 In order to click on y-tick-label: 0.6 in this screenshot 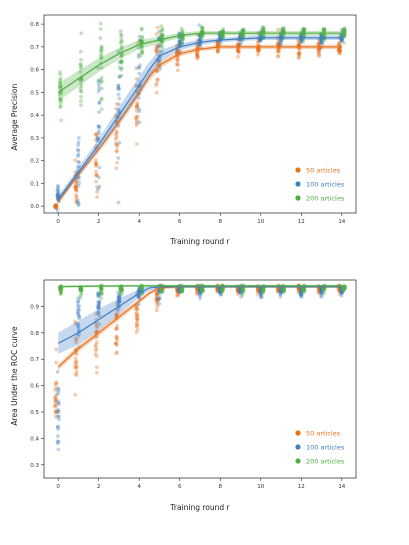, I will do `click(34, 387)`.